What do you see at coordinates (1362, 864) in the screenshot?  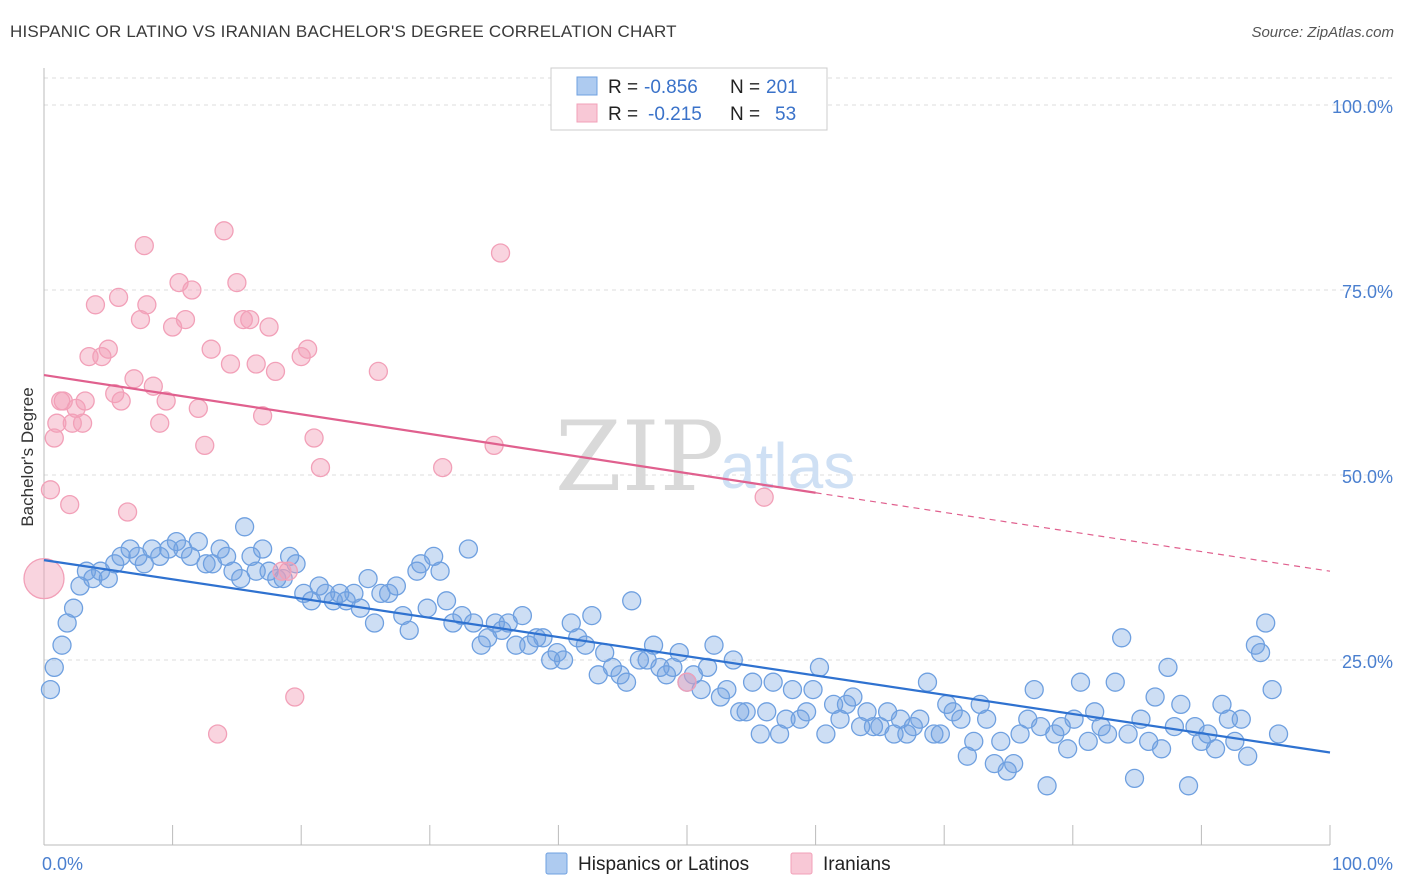 I see `x-tick-label-right: 100.0%` at bounding box center [1362, 864].